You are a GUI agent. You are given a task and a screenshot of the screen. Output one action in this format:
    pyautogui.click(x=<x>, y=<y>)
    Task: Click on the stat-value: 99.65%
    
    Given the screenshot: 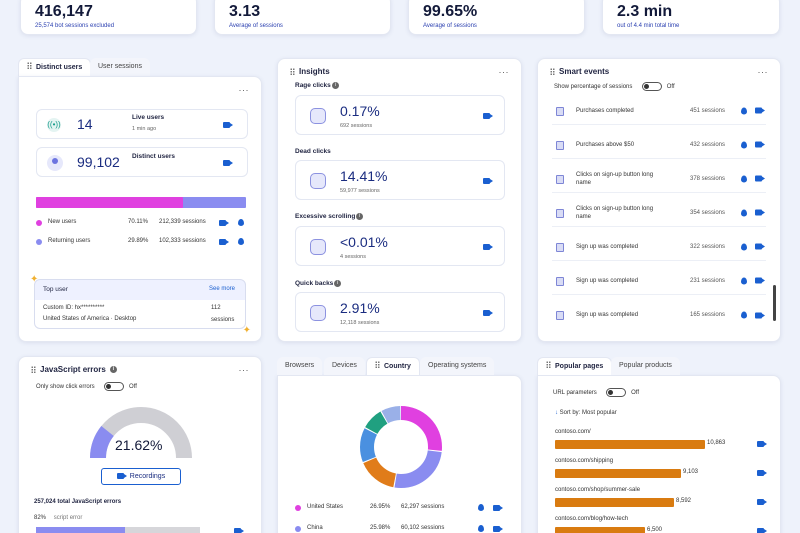 What is the action you would take?
    pyautogui.click(x=450, y=11)
    